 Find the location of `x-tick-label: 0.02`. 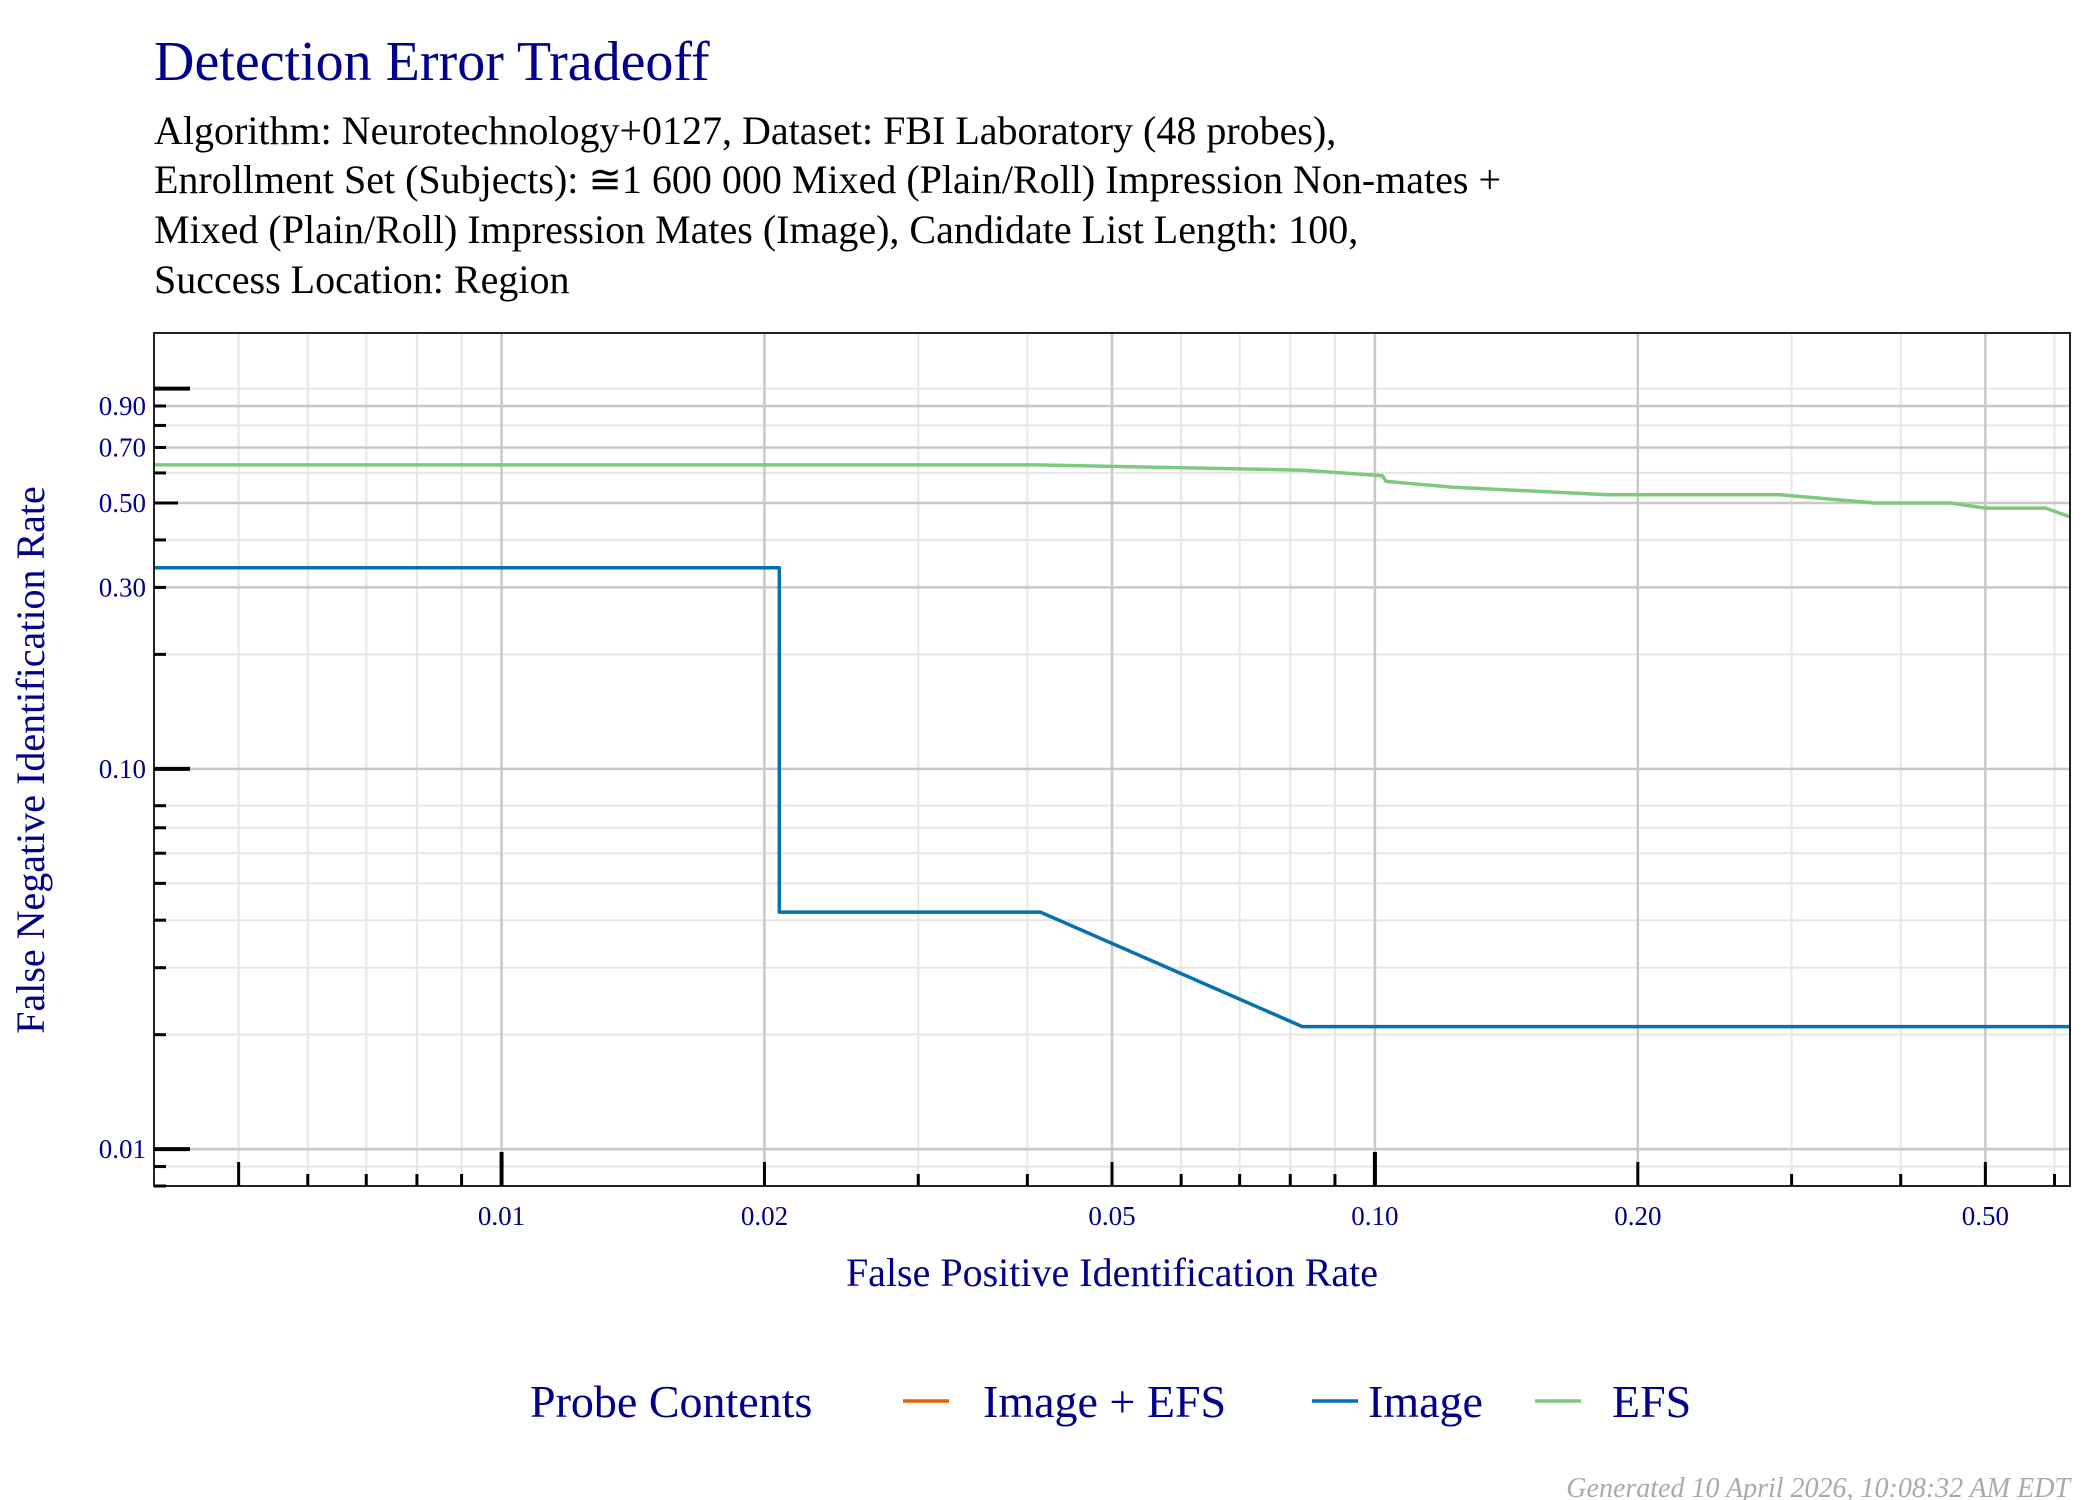

x-tick-label: 0.02 is located at coordinates (764, 1216).